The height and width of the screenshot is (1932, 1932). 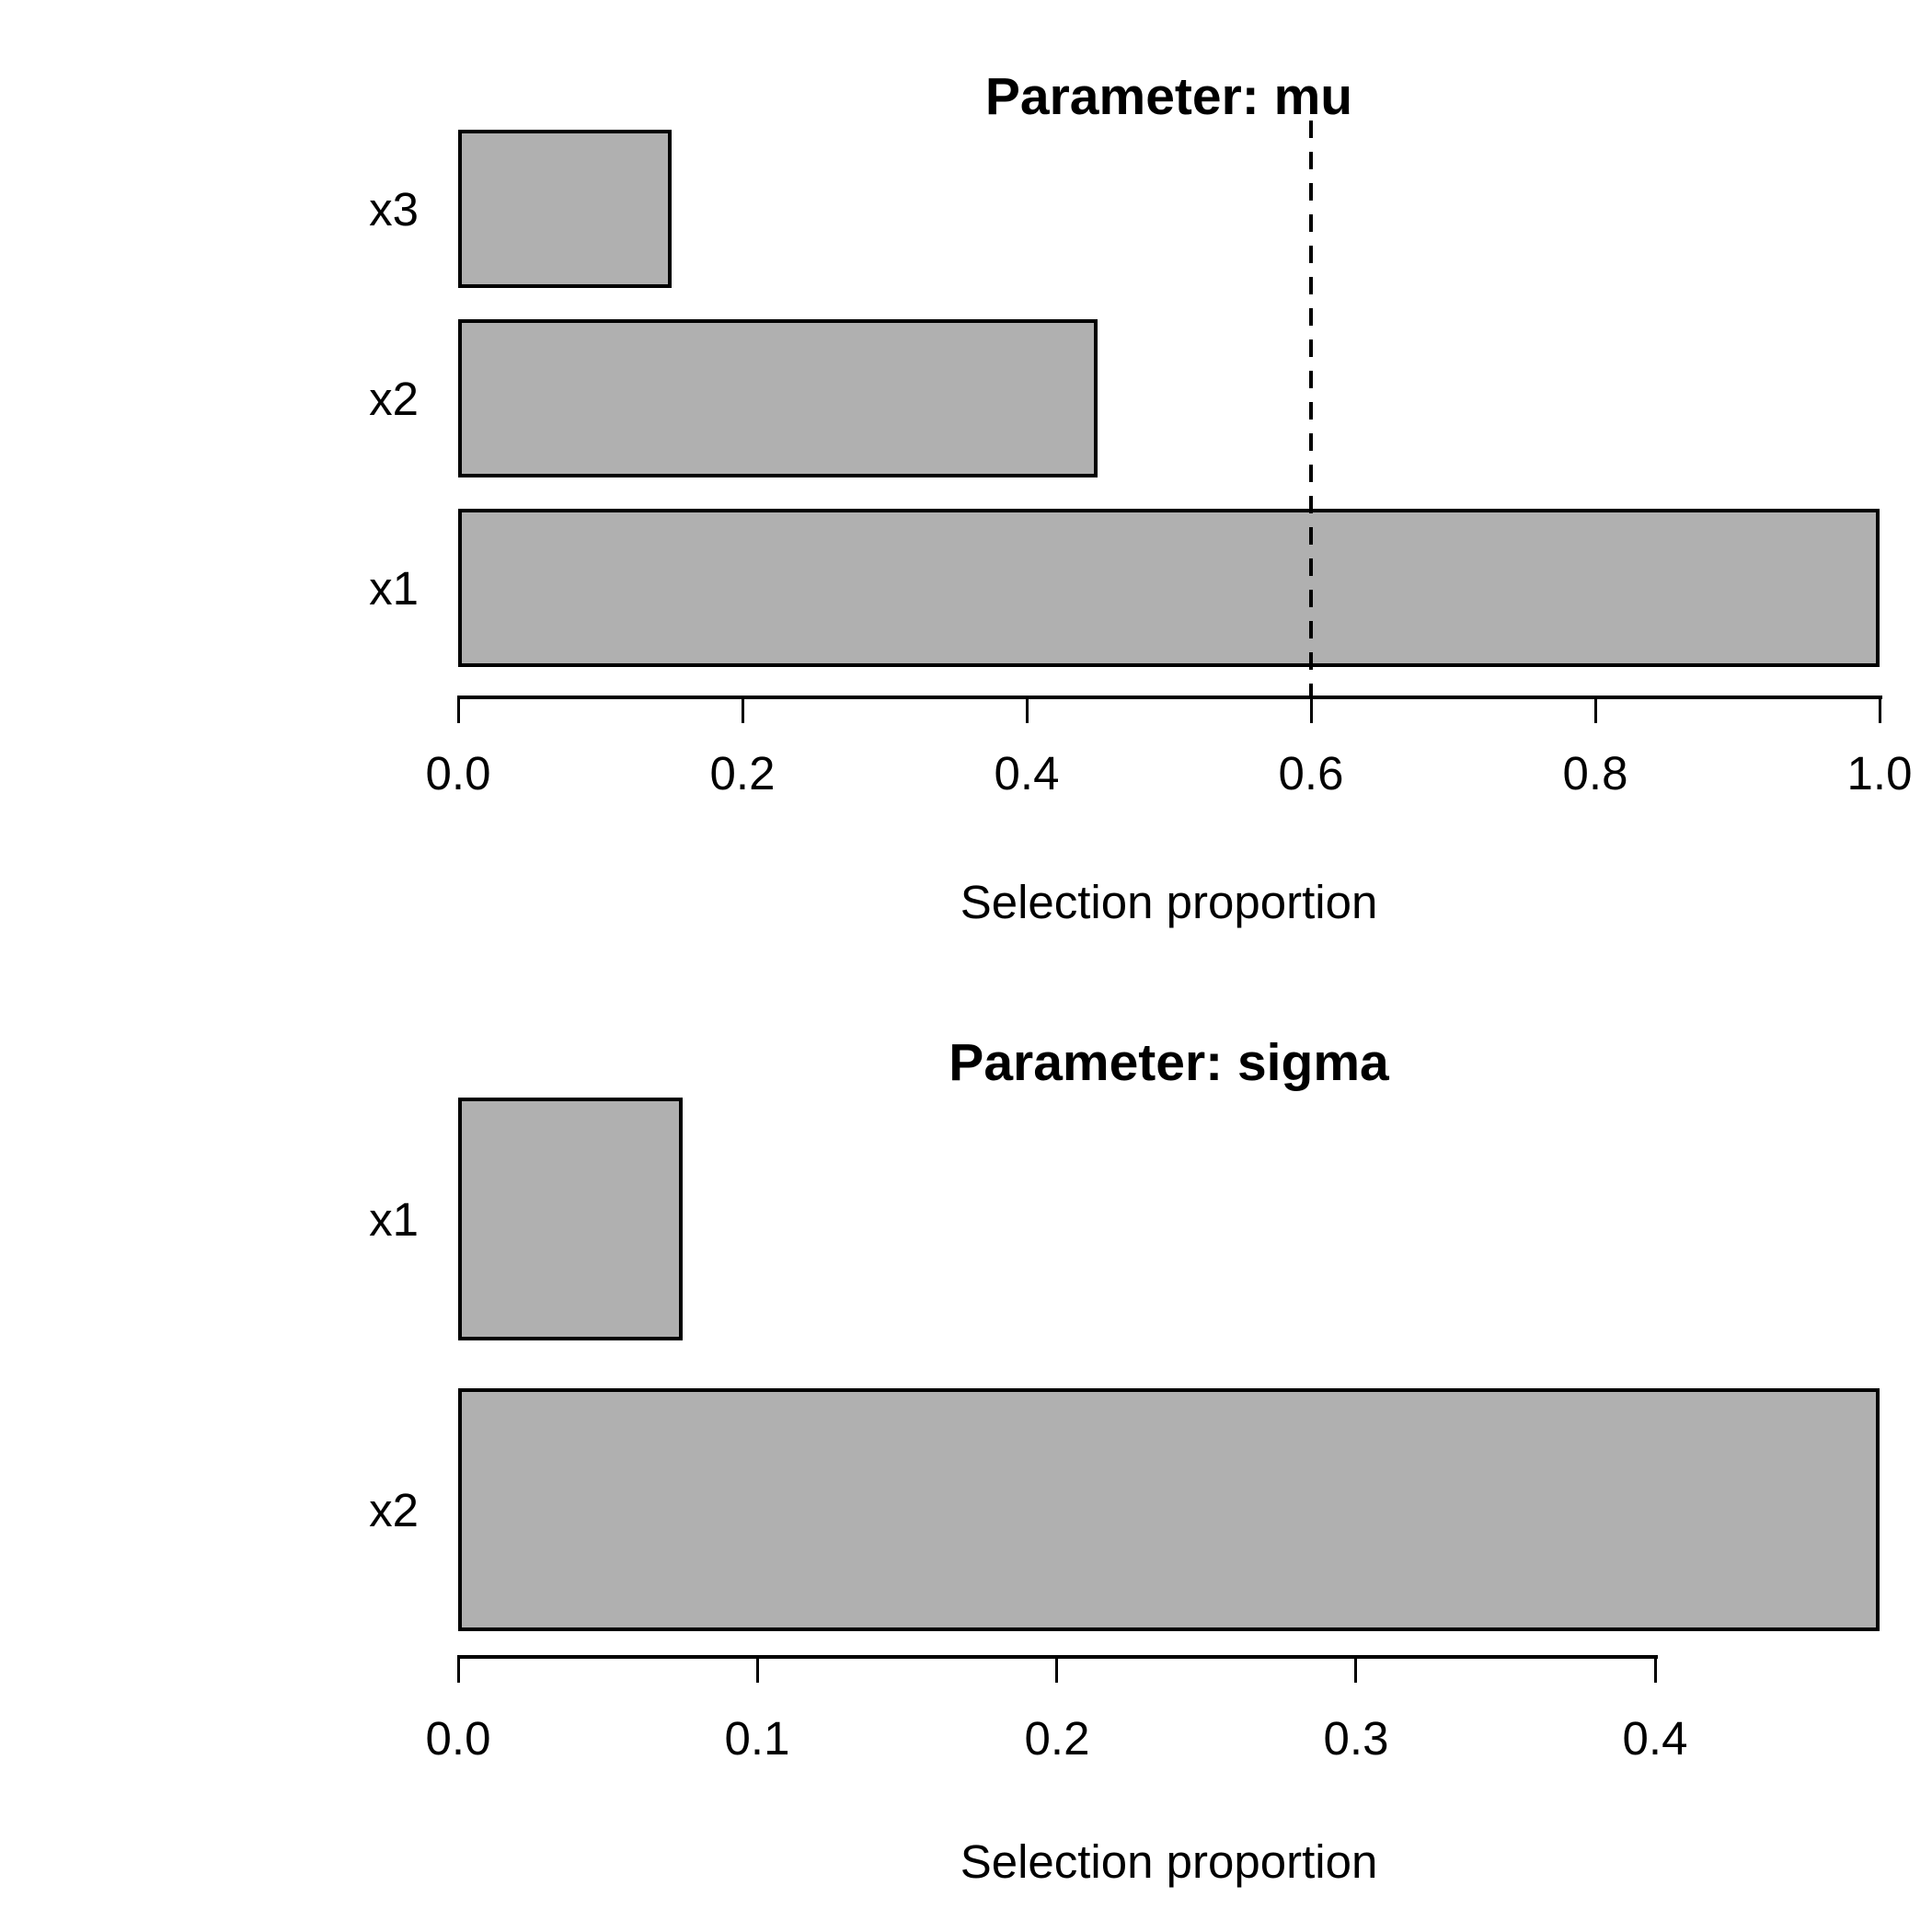 What do you see at coordinates (1168, 97) in the screenshot?
I see `chart-mu-title: Parameter: mu` at bounding box center [1168, 97].